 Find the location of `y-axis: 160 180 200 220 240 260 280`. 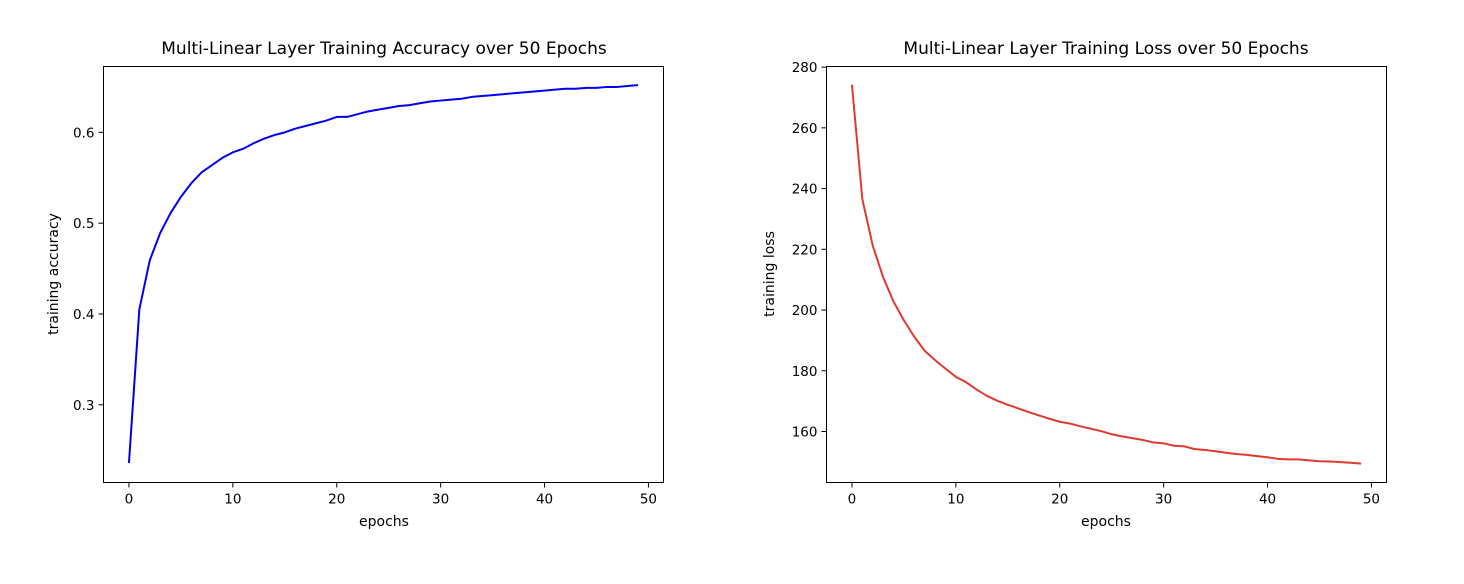

y-axis: 160 180 200 220 240 260 280 is located at coordinates (809, 250).